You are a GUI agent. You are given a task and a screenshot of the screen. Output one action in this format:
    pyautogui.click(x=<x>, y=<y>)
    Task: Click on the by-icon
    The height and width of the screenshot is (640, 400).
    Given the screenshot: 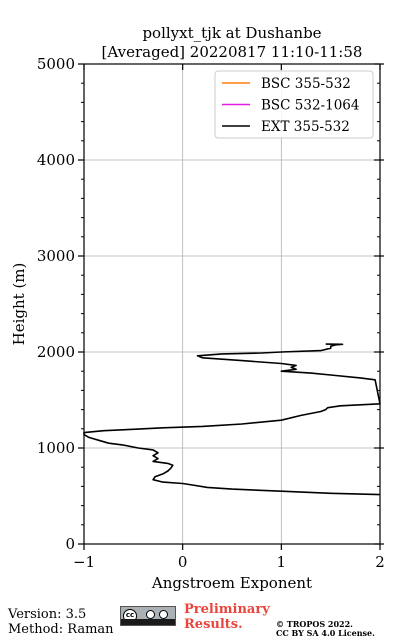 What is the action you would take?
    pyautogui.click(x=150, y=614)
    